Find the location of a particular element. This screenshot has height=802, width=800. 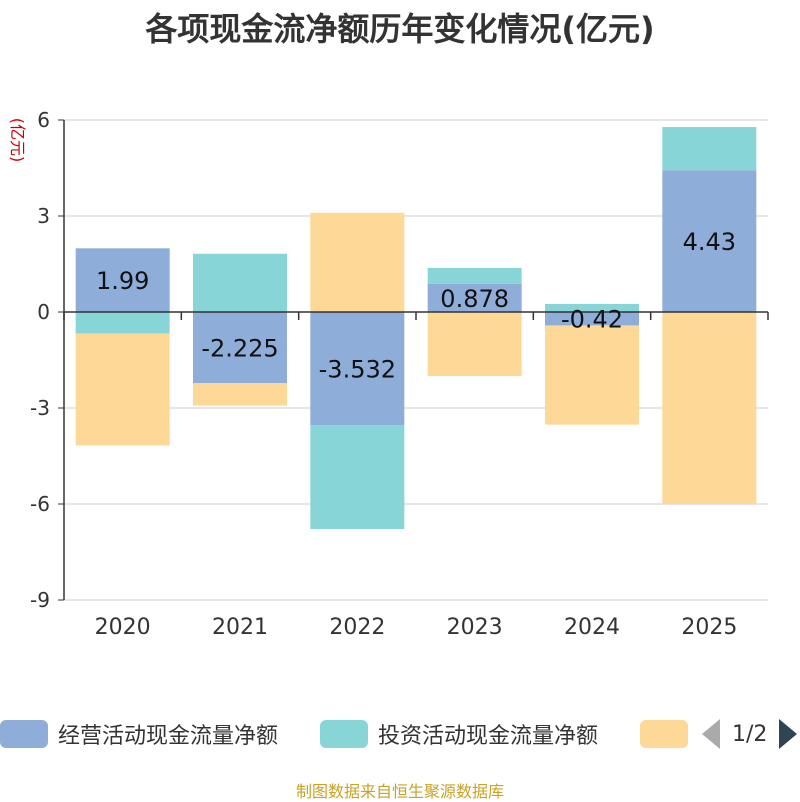

y-tick-label: -6 is located at coordinates (40, 504).